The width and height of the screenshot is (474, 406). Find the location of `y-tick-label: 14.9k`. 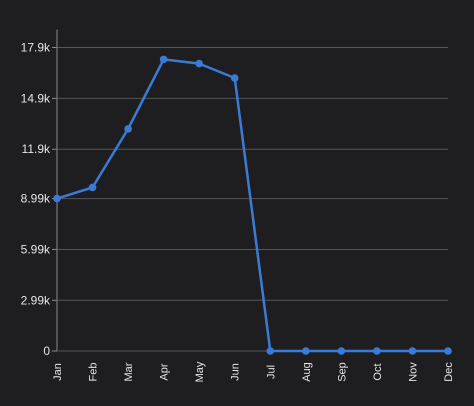

y-tick-label: 14.9k is located at coordinates (36, 98).